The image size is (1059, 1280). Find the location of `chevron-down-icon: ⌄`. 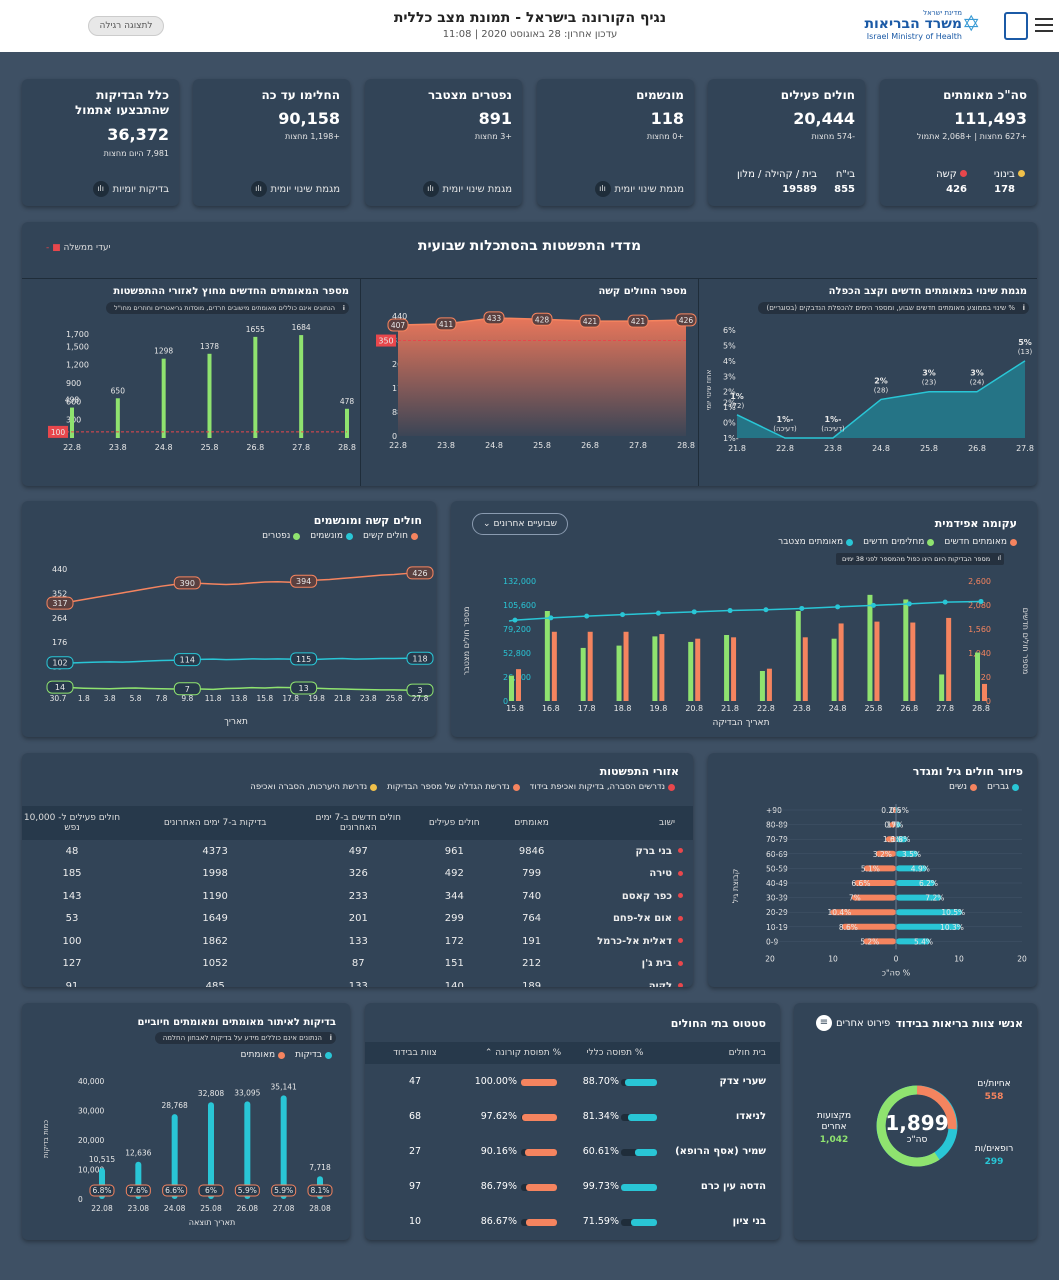

chevron-down-icon: ⌄ is located at coordinates (487, 524).